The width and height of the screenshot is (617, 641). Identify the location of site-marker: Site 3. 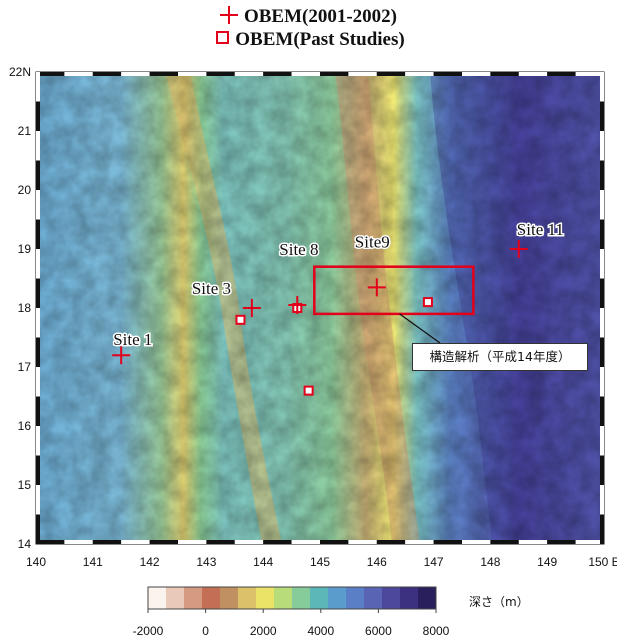
(225, 297).